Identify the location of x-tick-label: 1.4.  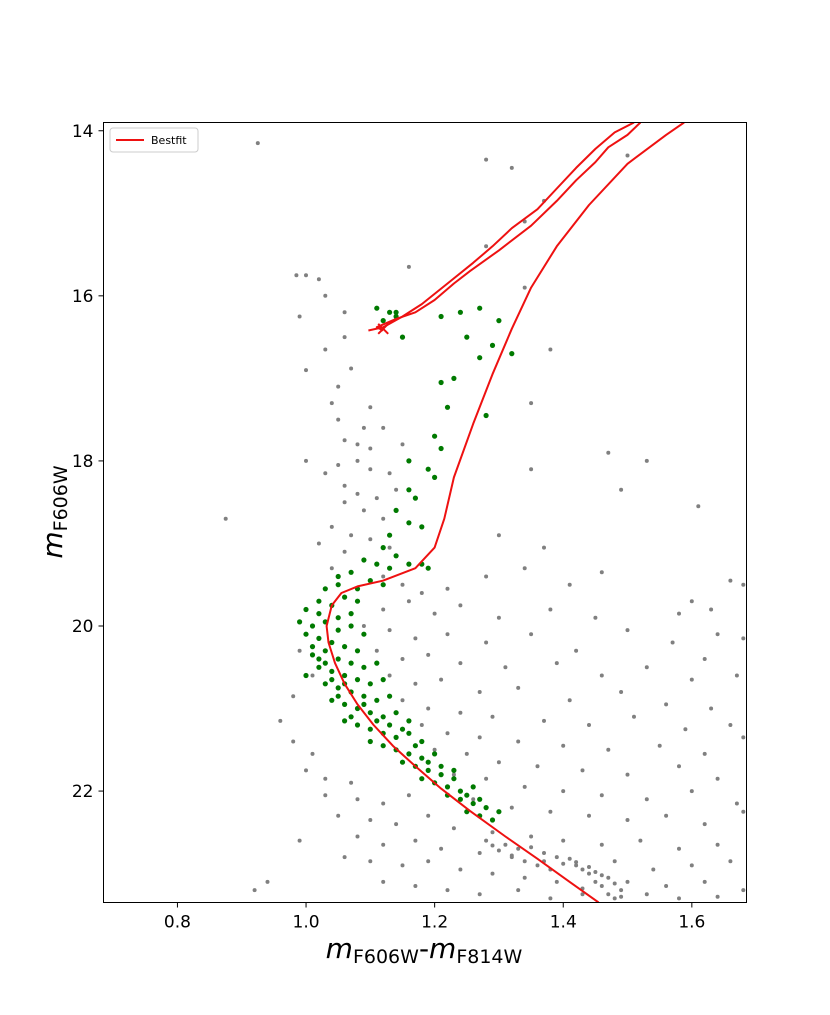
(563, 923).